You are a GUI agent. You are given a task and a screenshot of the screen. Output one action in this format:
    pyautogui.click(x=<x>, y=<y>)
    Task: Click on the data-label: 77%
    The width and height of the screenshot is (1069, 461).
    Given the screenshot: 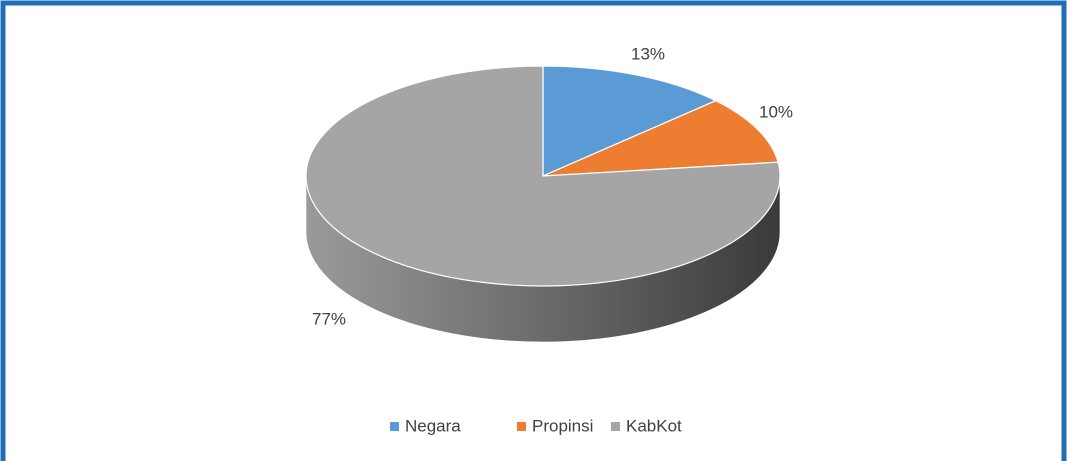 What is the action you would take?
    pyautogui.click(x=329, y=318)
    